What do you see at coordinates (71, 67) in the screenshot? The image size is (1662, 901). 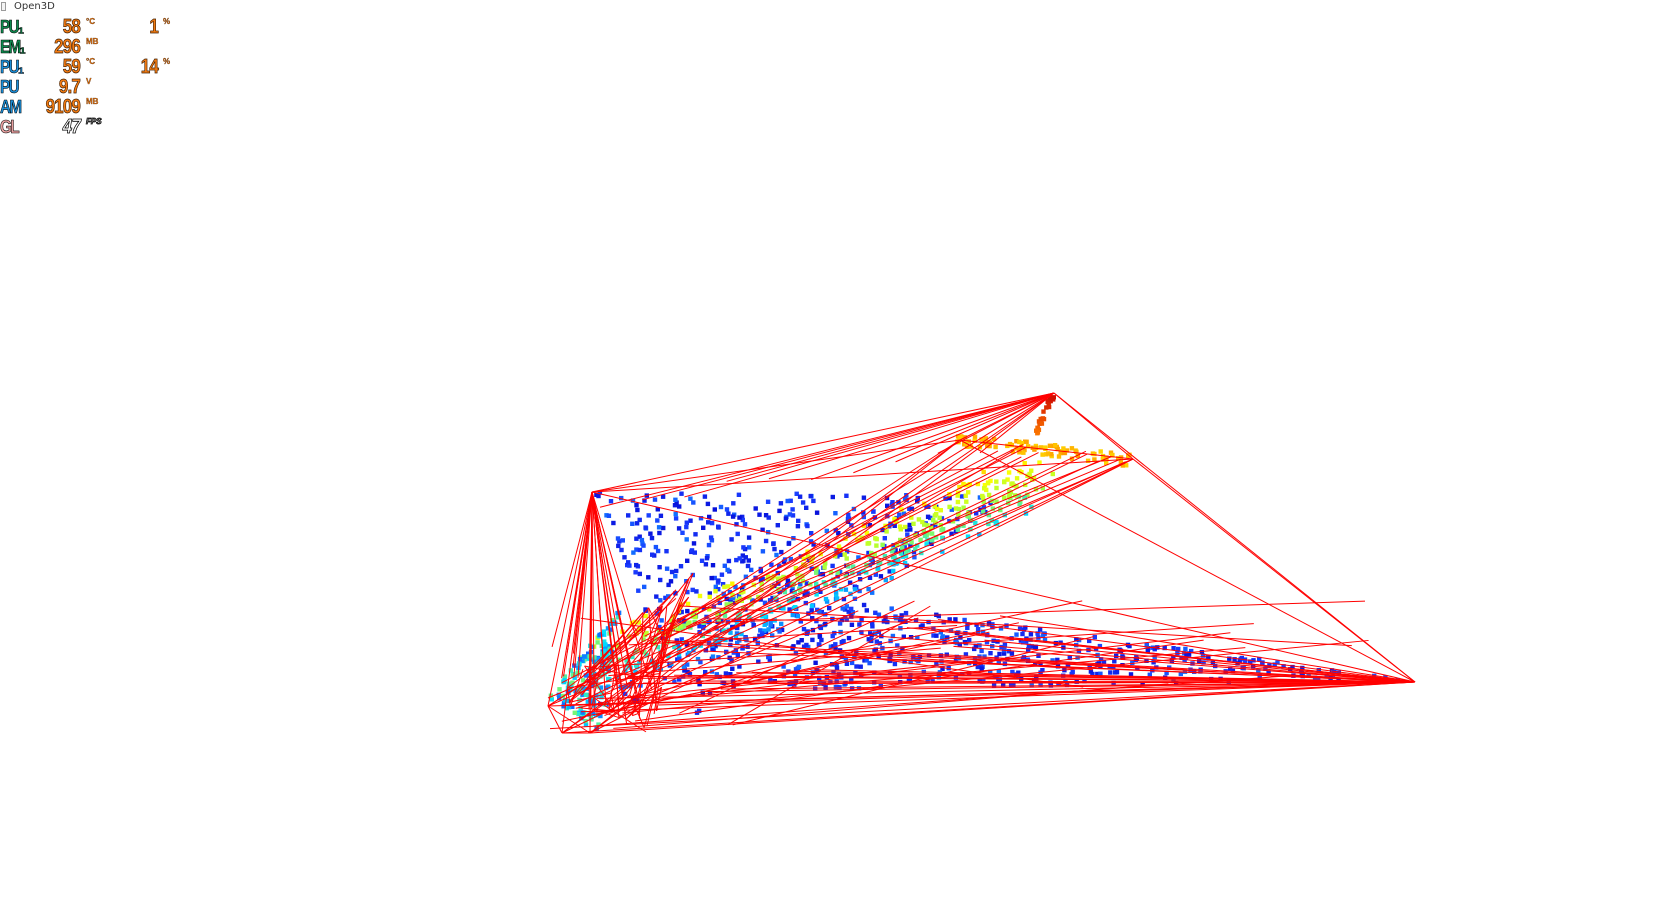 I see `overlay-value: 59` at bounding box center [71, 67].